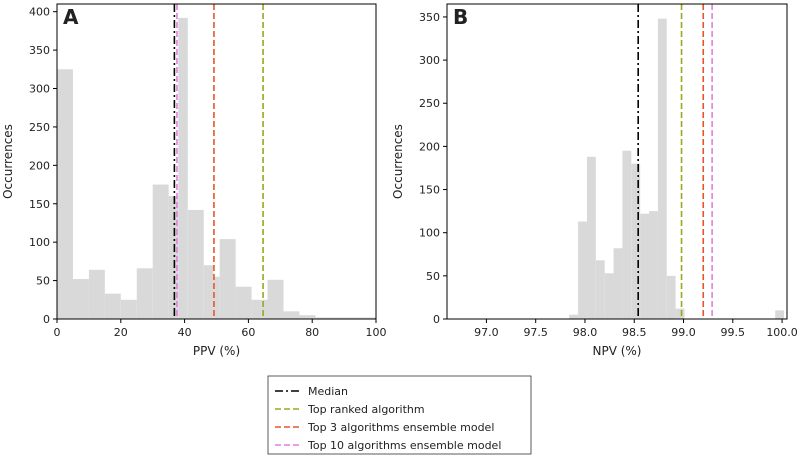  What do you see at coordinates (43, 281) in the screenshot?
I see `panel-a-y-tick-label: 50` at bounding box center [43, 281].